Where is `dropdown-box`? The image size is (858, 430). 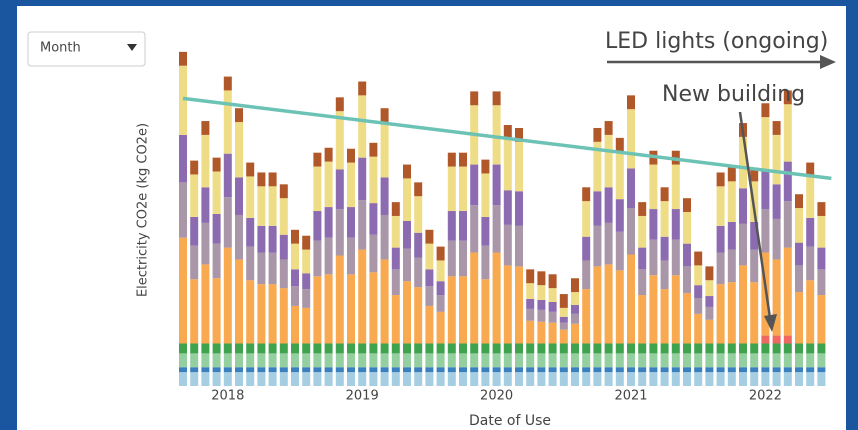
dropdown-box is located at coordinates (86, 49).